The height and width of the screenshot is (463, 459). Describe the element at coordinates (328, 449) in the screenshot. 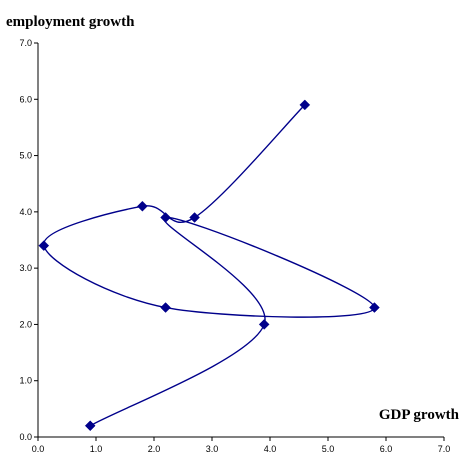

I see `x-tick-label: 5.0` at that location.